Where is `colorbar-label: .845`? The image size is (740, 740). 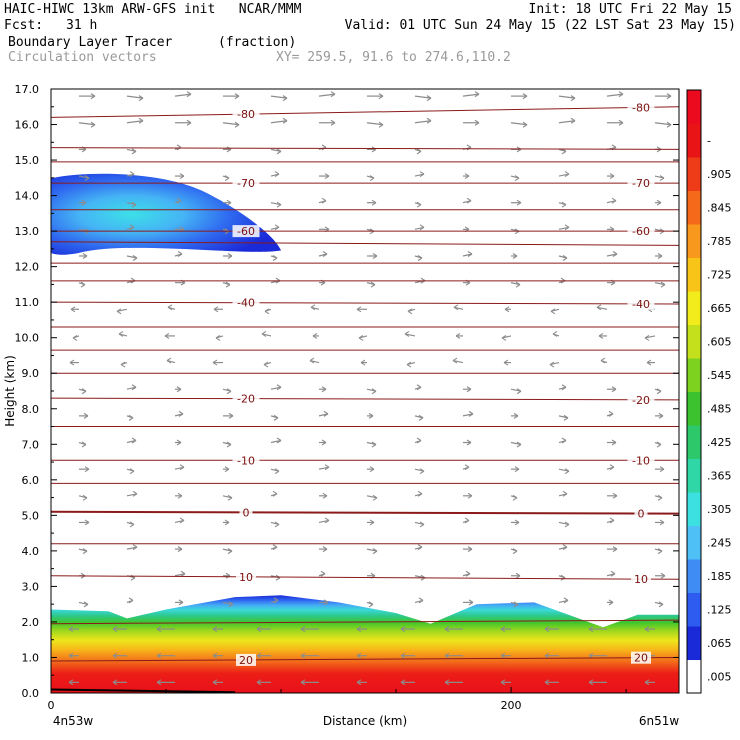
colorbar-label: .845 is located at coordinates (719, 207).